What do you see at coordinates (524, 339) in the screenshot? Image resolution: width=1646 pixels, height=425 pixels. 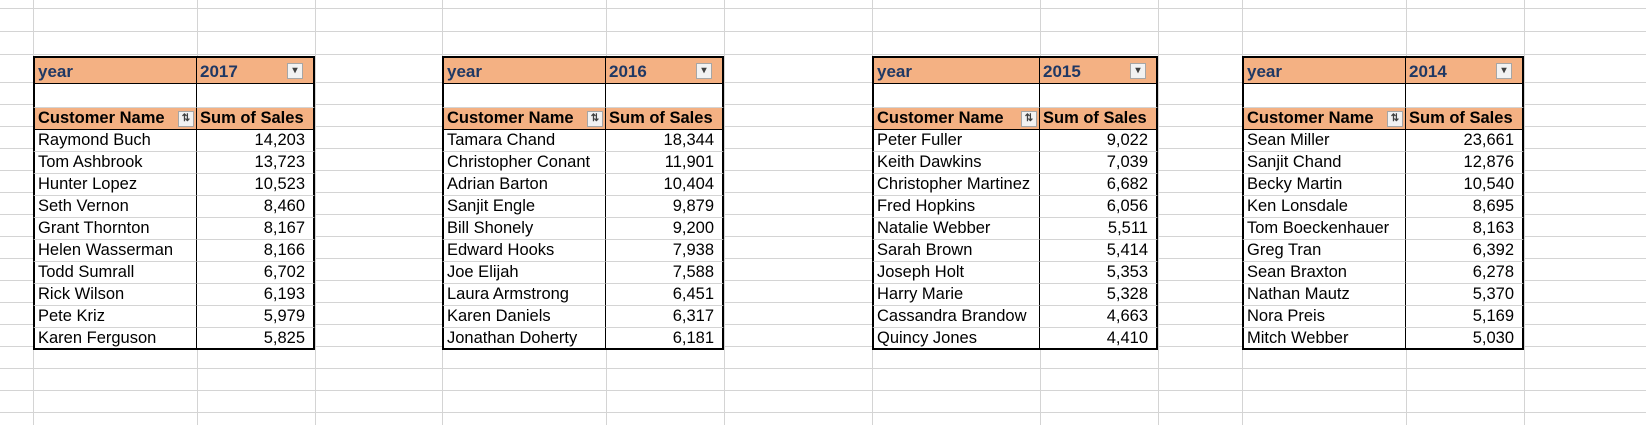 I see `customer-name-cell: Jonathan Doherty` at bounding box center [524, 339].